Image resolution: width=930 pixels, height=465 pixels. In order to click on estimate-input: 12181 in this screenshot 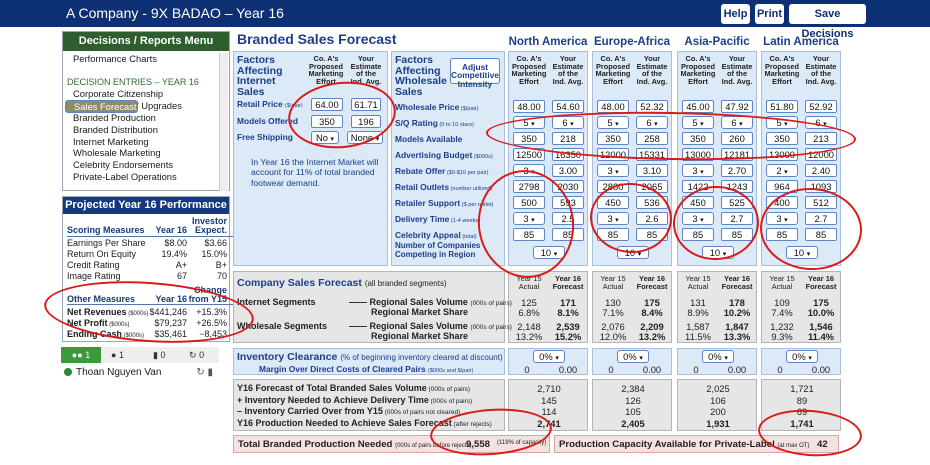, I will do `click(737, 154)`.